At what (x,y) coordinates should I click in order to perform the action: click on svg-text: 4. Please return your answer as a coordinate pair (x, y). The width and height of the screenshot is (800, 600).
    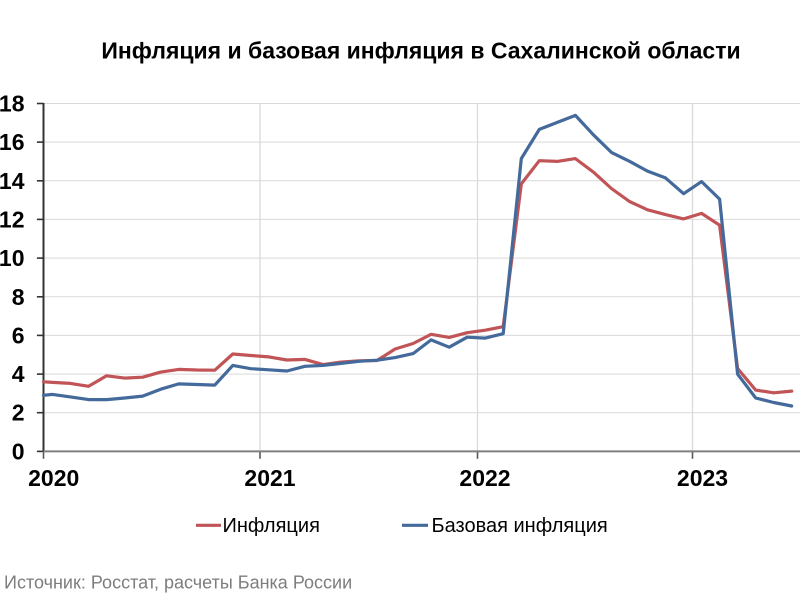
    Looking at the image, I should click on (18, 374).